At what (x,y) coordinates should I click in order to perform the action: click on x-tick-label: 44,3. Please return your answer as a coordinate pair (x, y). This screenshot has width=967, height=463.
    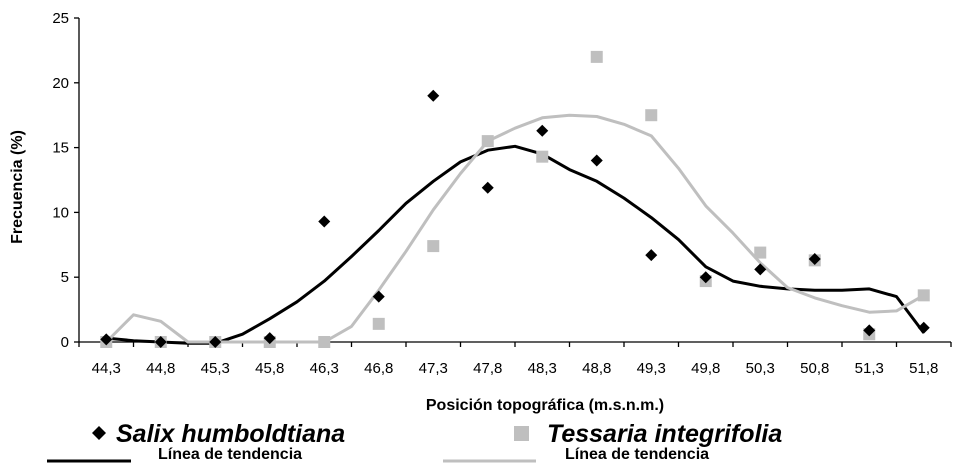
    Looking at the image, I should click on (106, 368).